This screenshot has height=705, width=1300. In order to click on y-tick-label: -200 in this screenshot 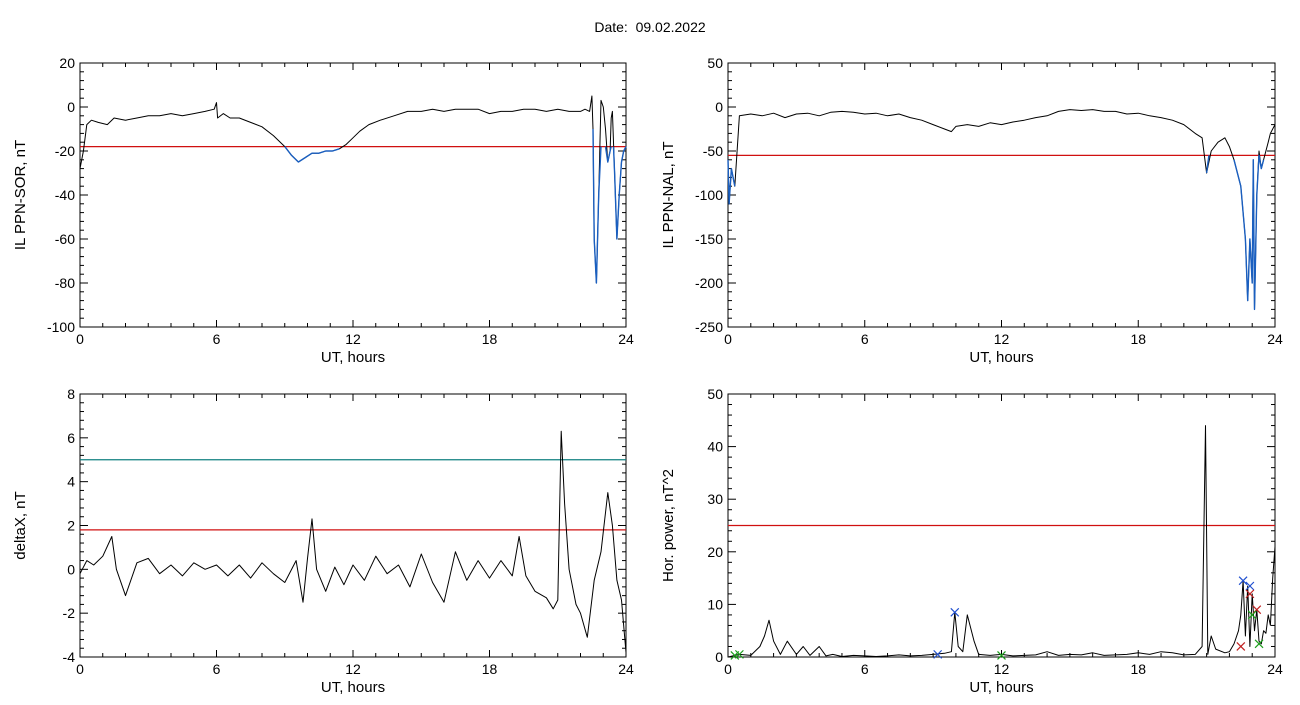, I will do `click(709, 283)`.